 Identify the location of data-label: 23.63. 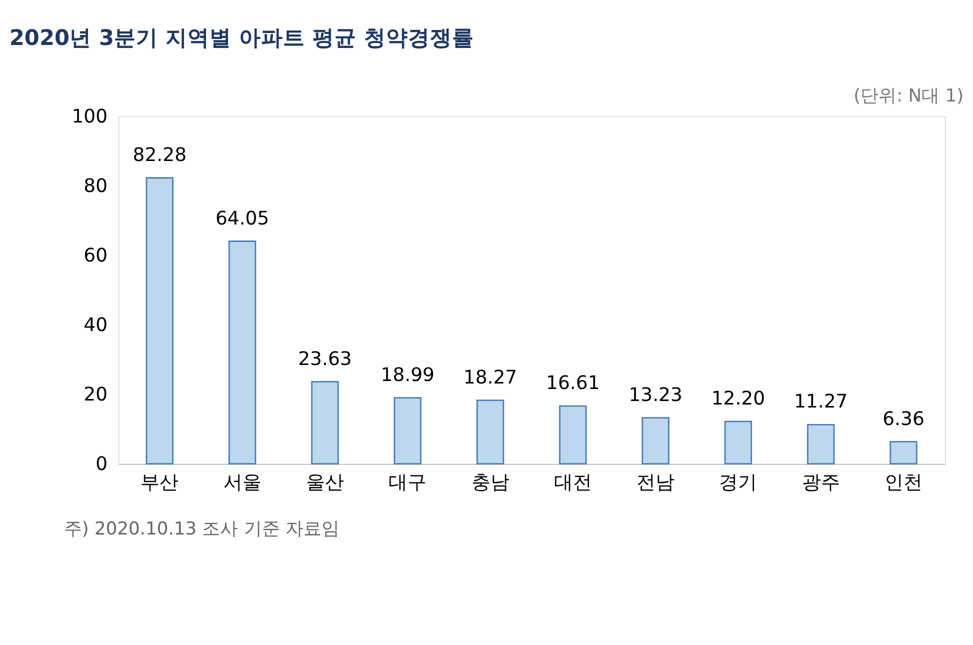
(325, 359).